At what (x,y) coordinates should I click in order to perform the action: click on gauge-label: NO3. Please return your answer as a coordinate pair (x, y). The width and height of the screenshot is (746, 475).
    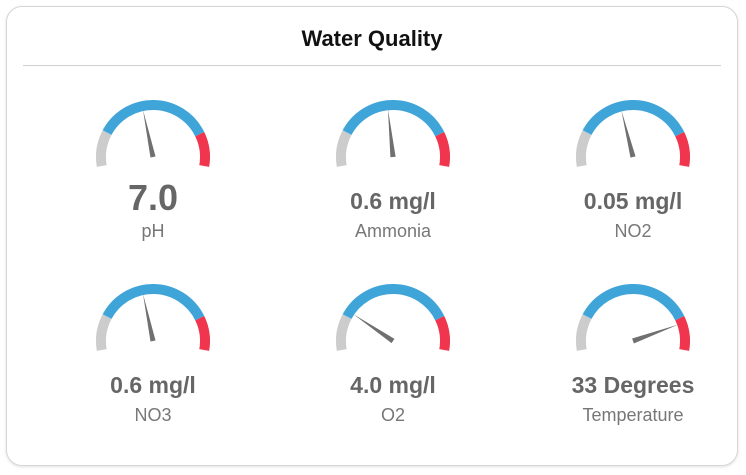
    Looking at the image, I should click on (153, 415).